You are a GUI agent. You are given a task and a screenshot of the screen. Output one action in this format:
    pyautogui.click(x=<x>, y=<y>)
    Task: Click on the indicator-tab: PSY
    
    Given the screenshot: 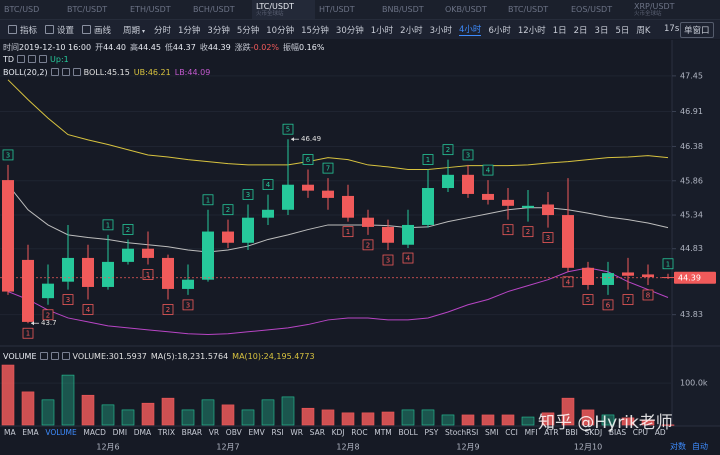 What is the action you would take?
    pyautogui.click(x=431, y=432)
    